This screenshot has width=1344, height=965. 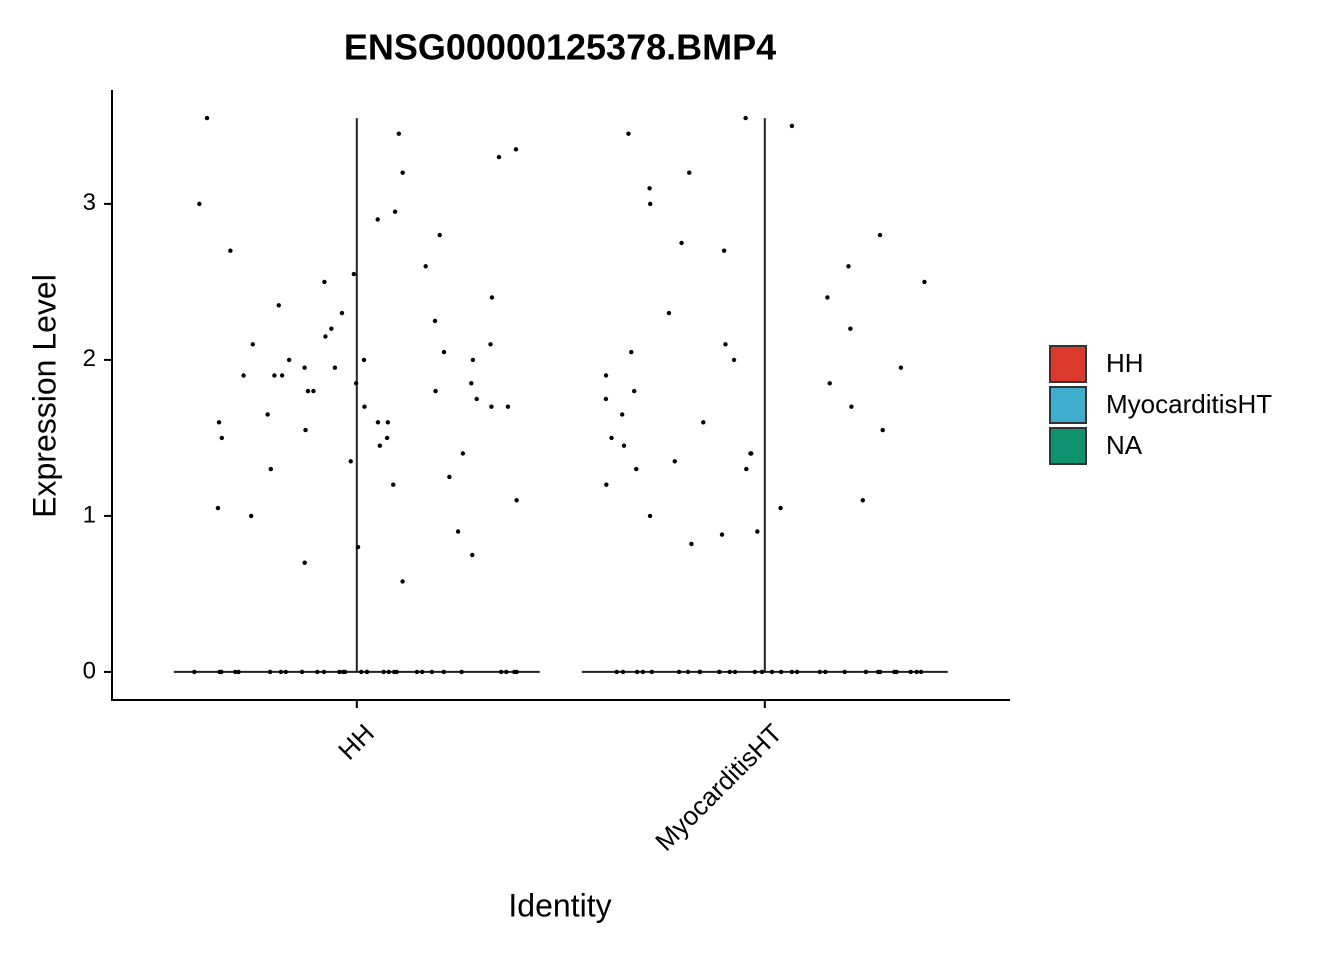 I want to click on x-axis-label: Identity, so click(x=559, y=905).